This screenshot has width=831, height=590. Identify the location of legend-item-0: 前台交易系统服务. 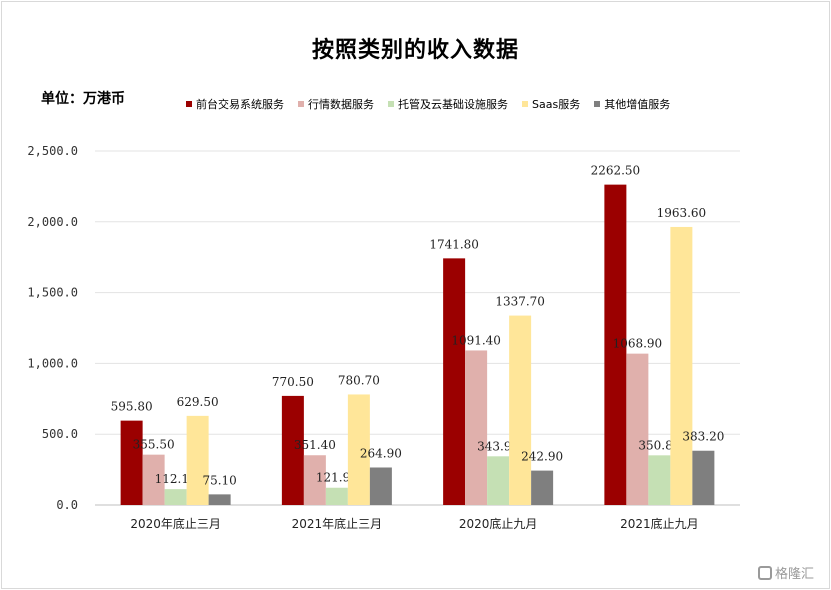
(235, 104).